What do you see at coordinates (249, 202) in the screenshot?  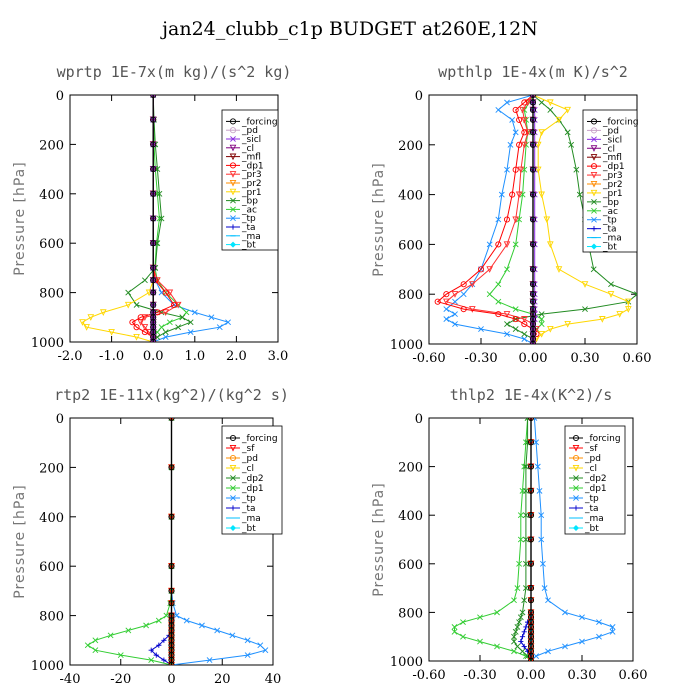 I see `legend-label: _bp` at bounding box center [249, 202].